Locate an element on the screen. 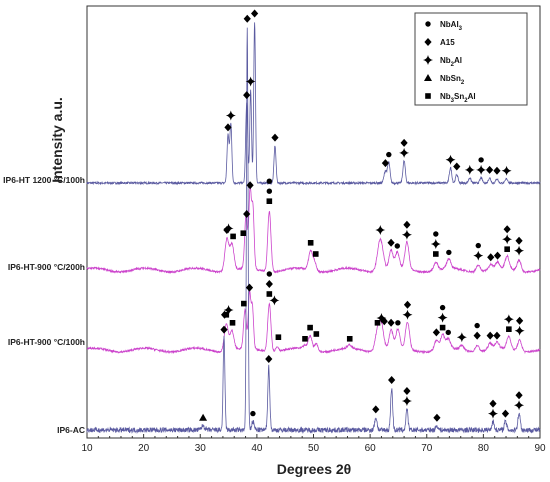 This screenshot has height=482, width=550. legend-label: A15 is located at coordinates (447, 42).